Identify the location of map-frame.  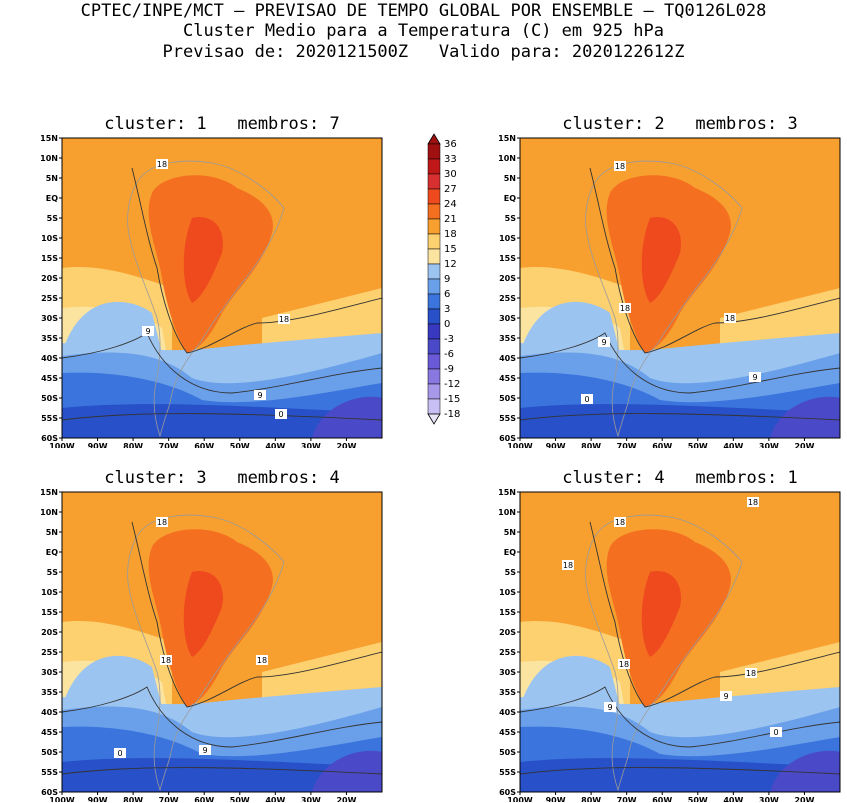
(222, 288).